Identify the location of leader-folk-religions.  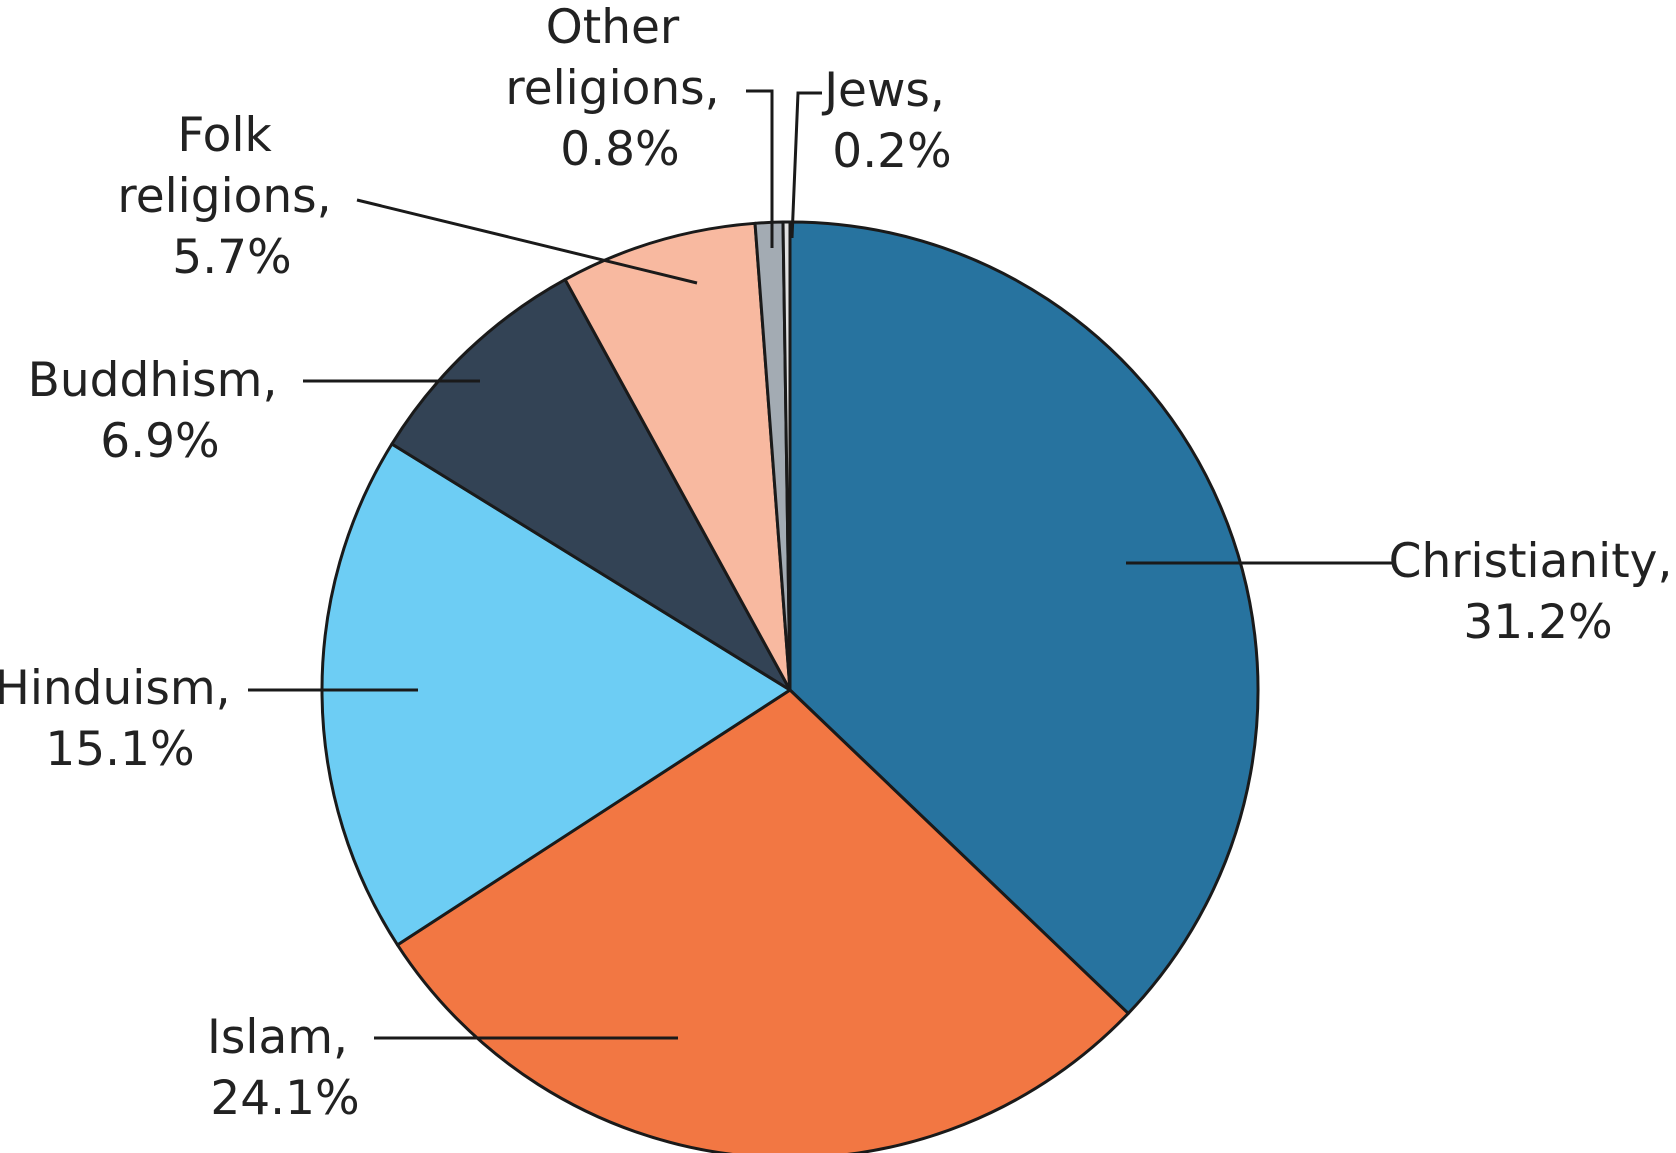
(527, 241).